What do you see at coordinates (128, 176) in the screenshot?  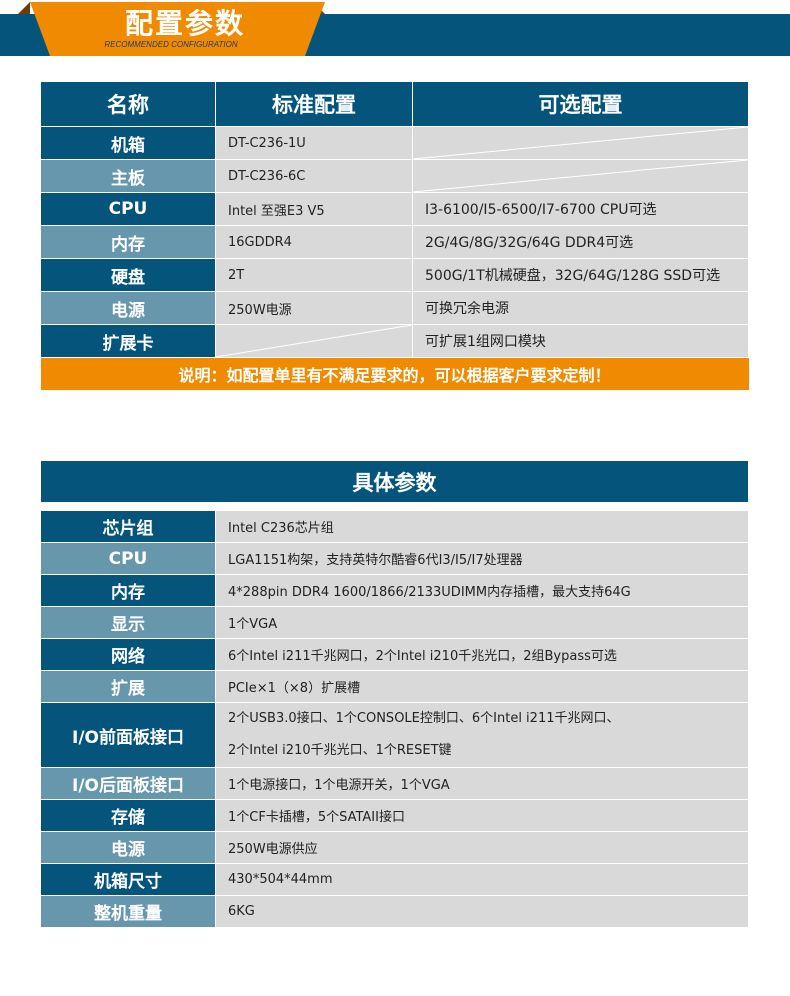 I see `config-row-name: 主板` at bounding box center [128, 176].